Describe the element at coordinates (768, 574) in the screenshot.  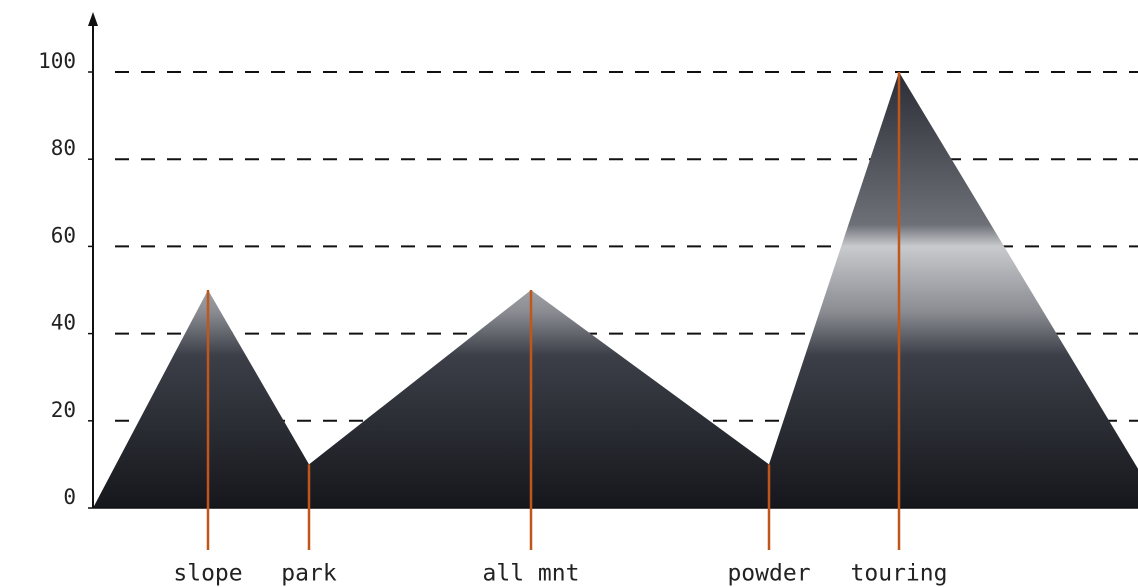
I see `x-tick-label: powder` at that location.